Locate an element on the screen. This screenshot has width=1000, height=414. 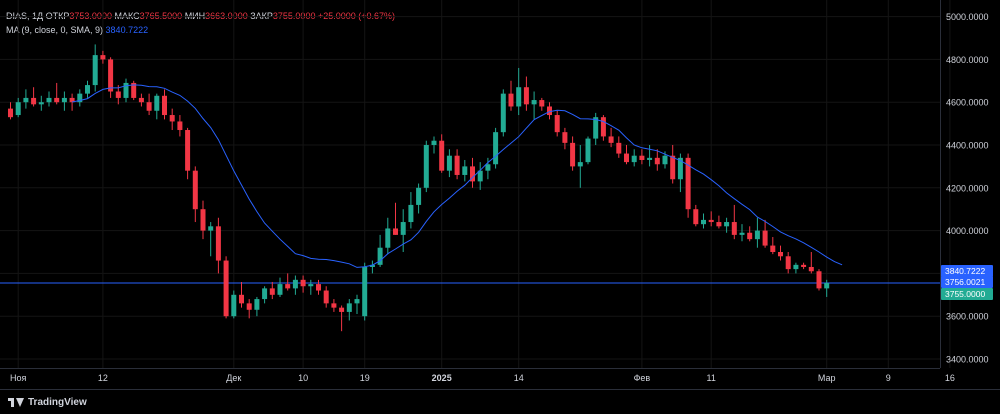
tradingview-logo: TradingView is located at coordinates (47, 402).